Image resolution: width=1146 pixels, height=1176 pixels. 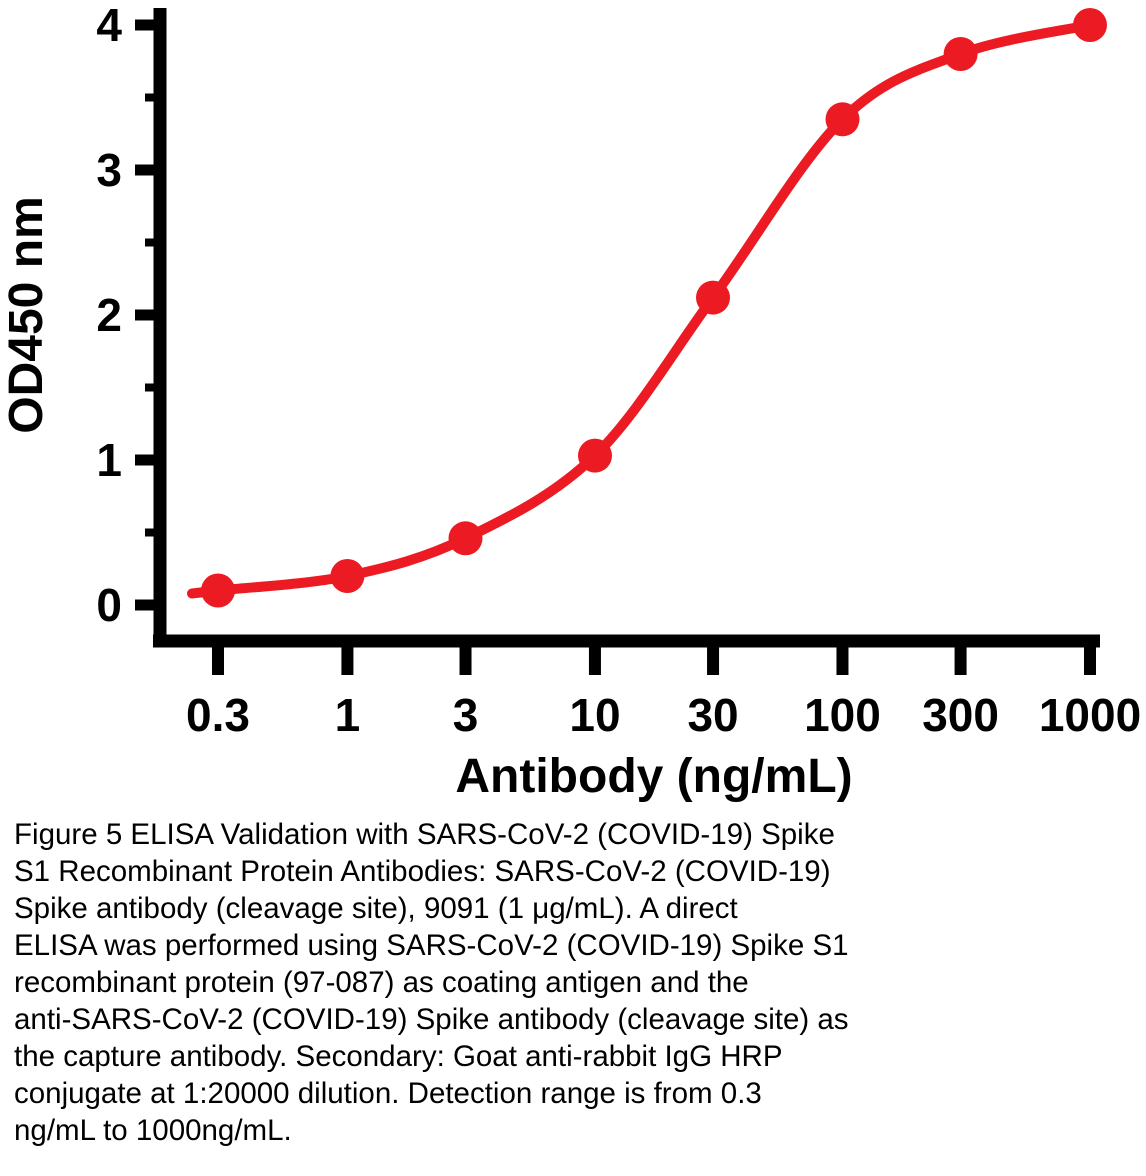 I want to click on x-tick-label: 300, so click(x=960, y=715).